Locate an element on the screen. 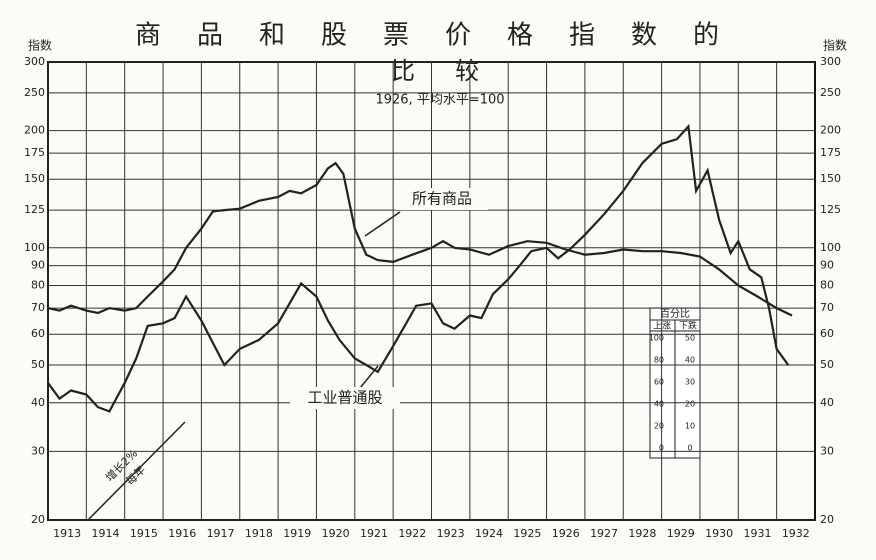  y-tick-label: 125 is located at coordinates (34, 209).